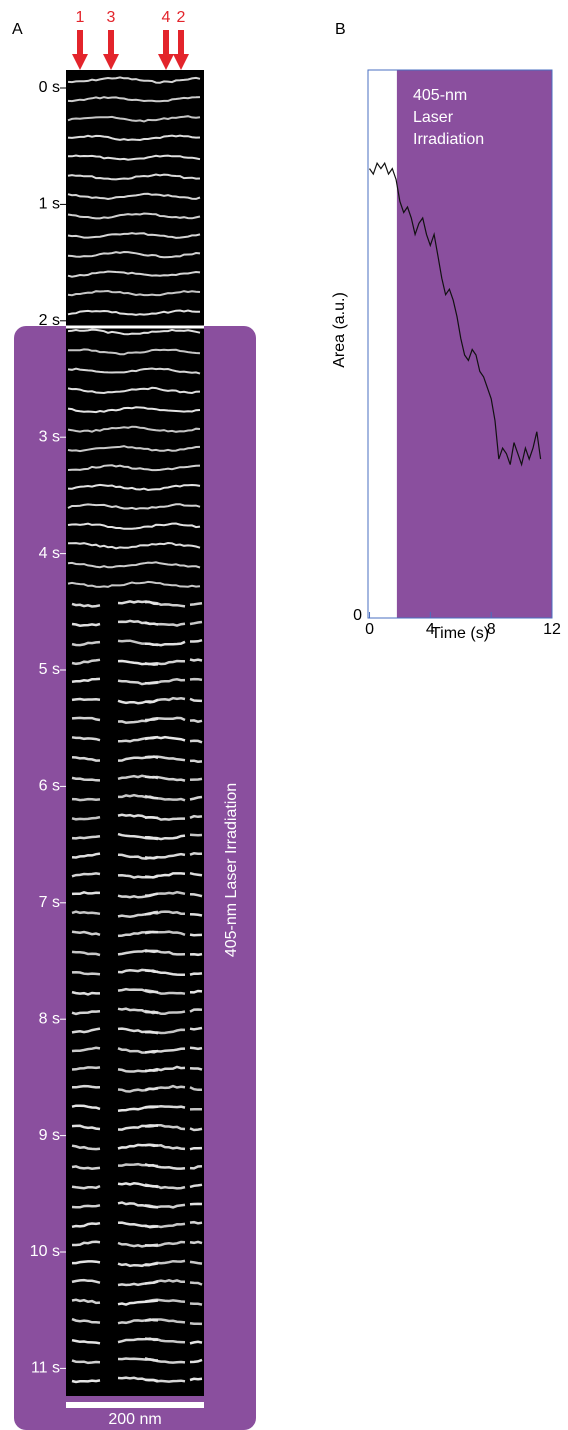 The width and height of the screenshot is (568, 1430). I want to click on time-label: 5 s, so click(49, 669).